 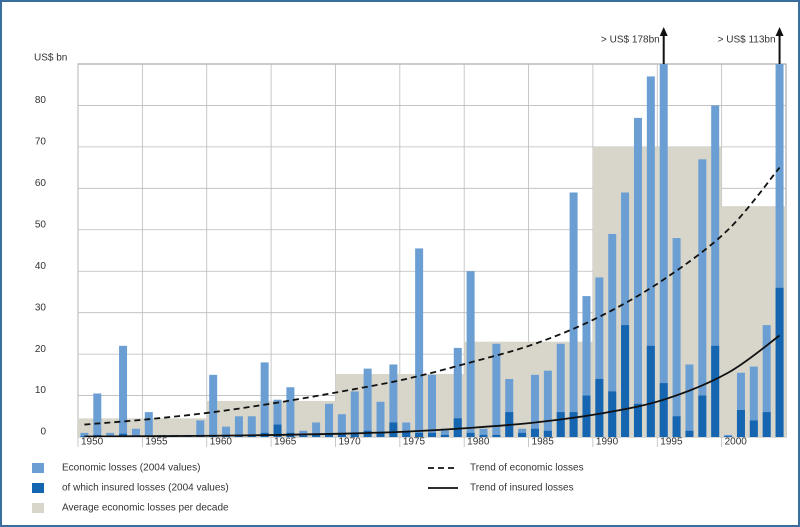 I want to click on legend-label: Average economic losses per decade, so click(x=145, y=508).